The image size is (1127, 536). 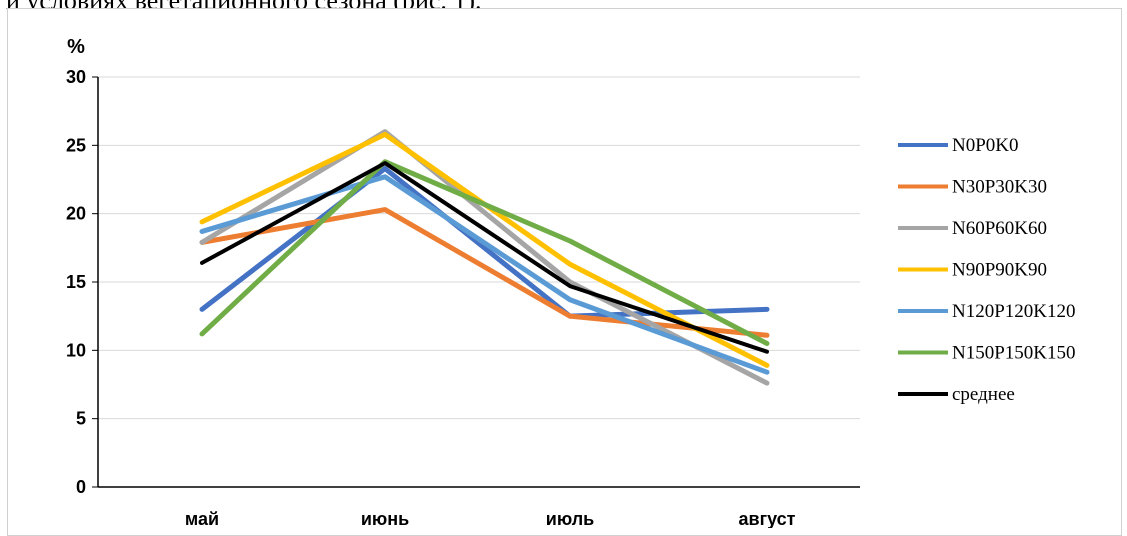 What do you see at coordinates (76, 77) in the screenshot?
I see `y-tick-label: 30` at bounding box center [76, 77].